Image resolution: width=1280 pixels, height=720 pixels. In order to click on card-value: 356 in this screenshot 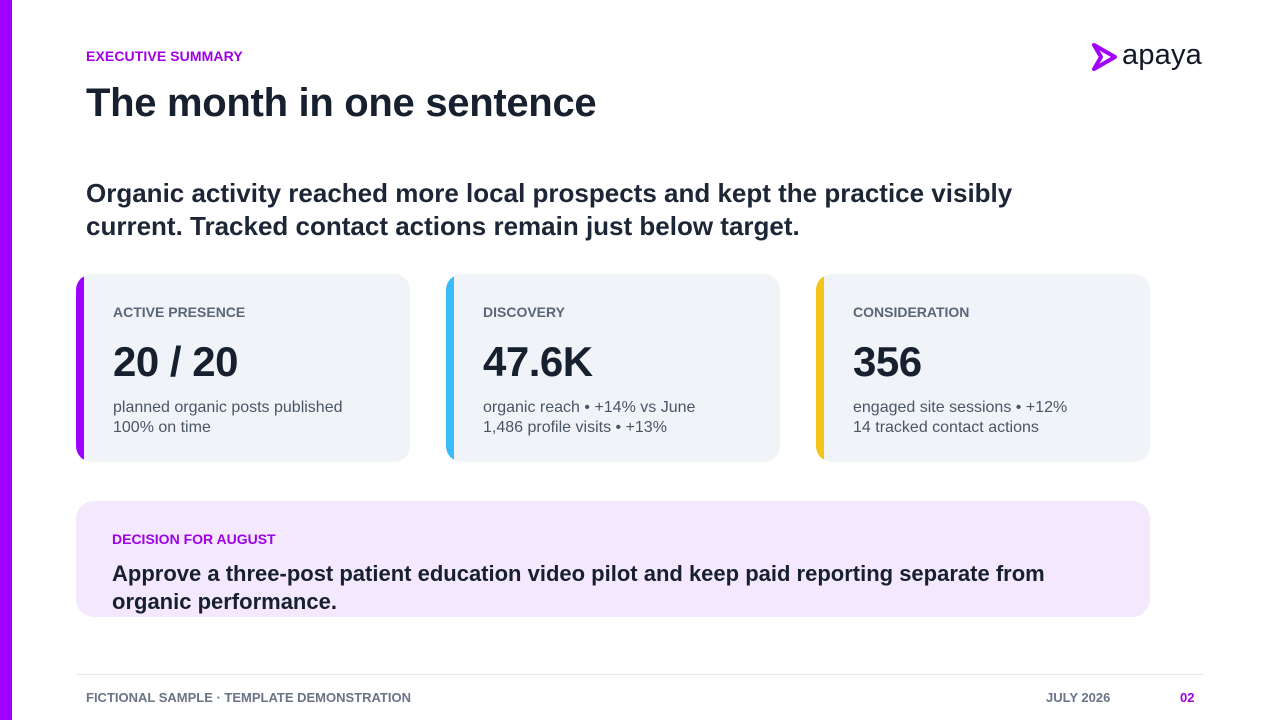, I will do `click(887, 361)`.